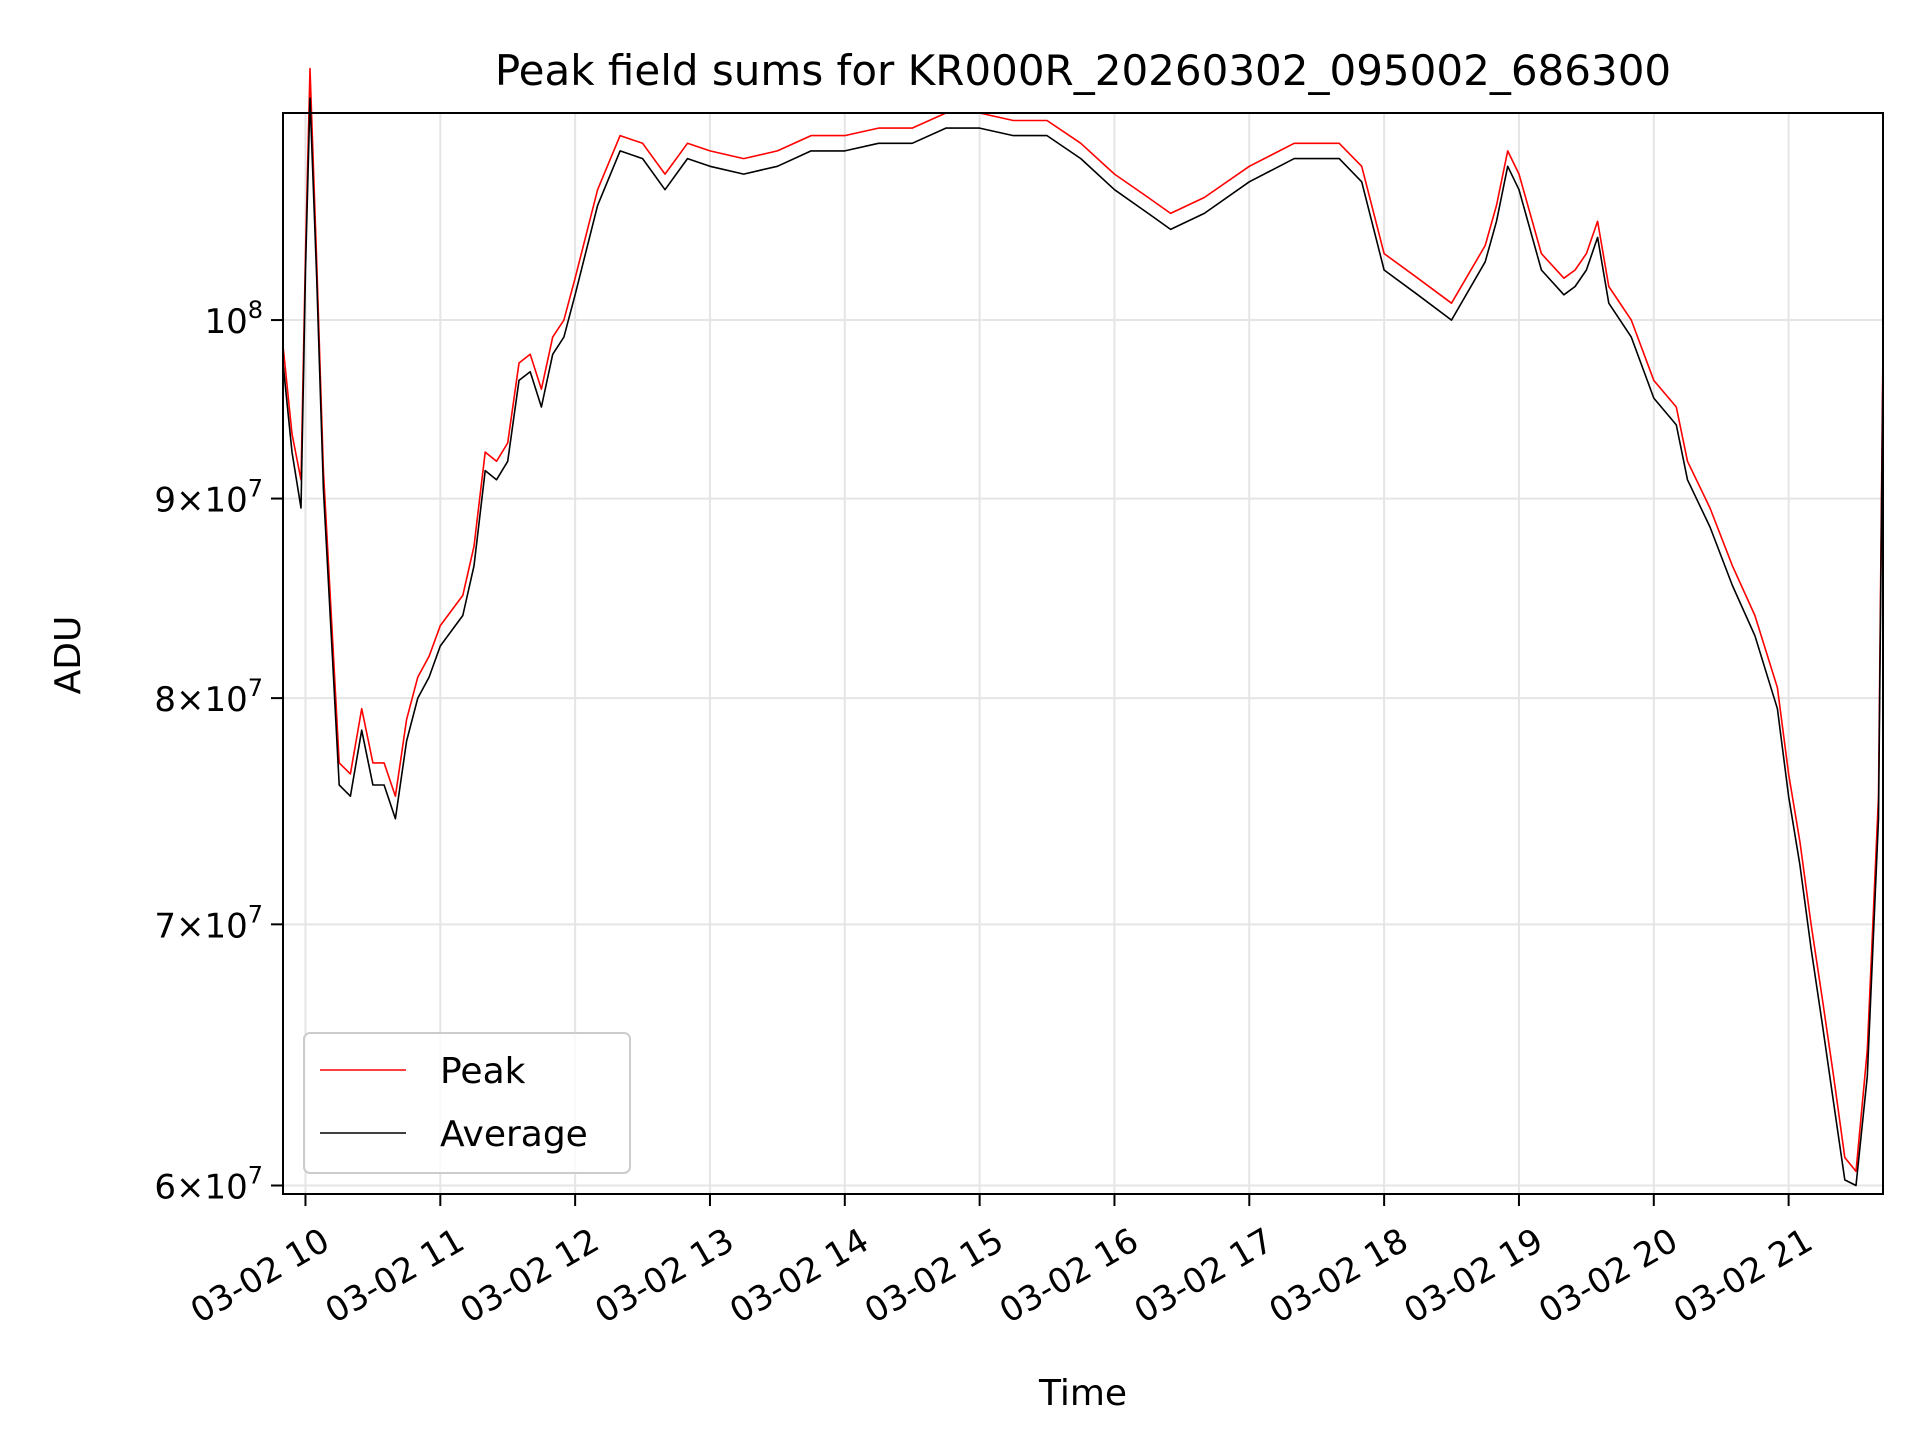 The image size is (1920, 1440). Describe the element at coordinates (68, 655) in the screenshot. I see `y-axis-label: ADU` at that location.